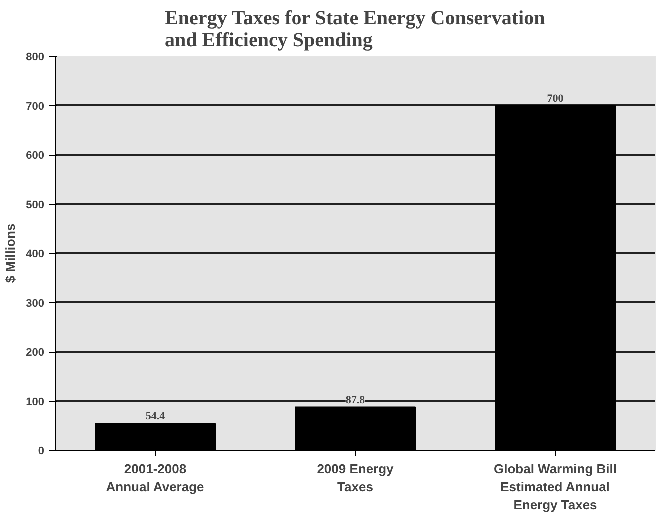 This screenshot has height=525, width=665. I want to click on x-tick-label: 2009 Energy Taxes, so click(356, 478).